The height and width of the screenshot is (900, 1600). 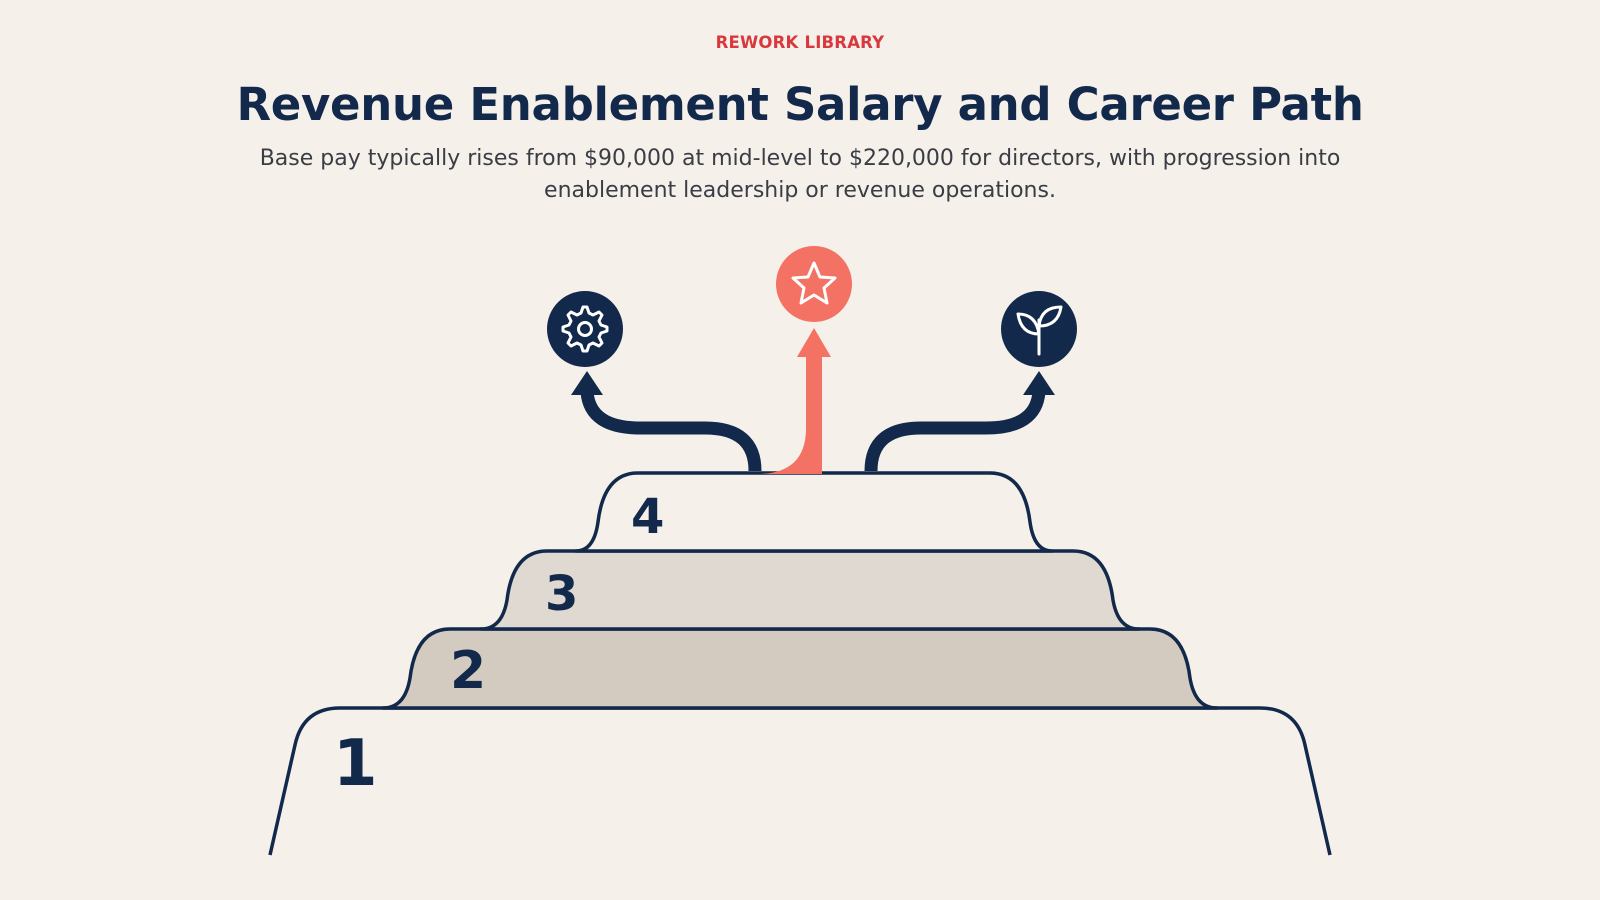 I want to click on path-arrow-right, so click(x=959, y=421).